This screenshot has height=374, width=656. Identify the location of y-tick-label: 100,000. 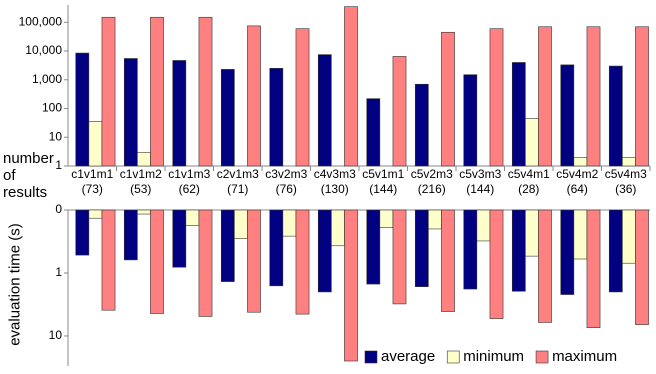
(41, 21).